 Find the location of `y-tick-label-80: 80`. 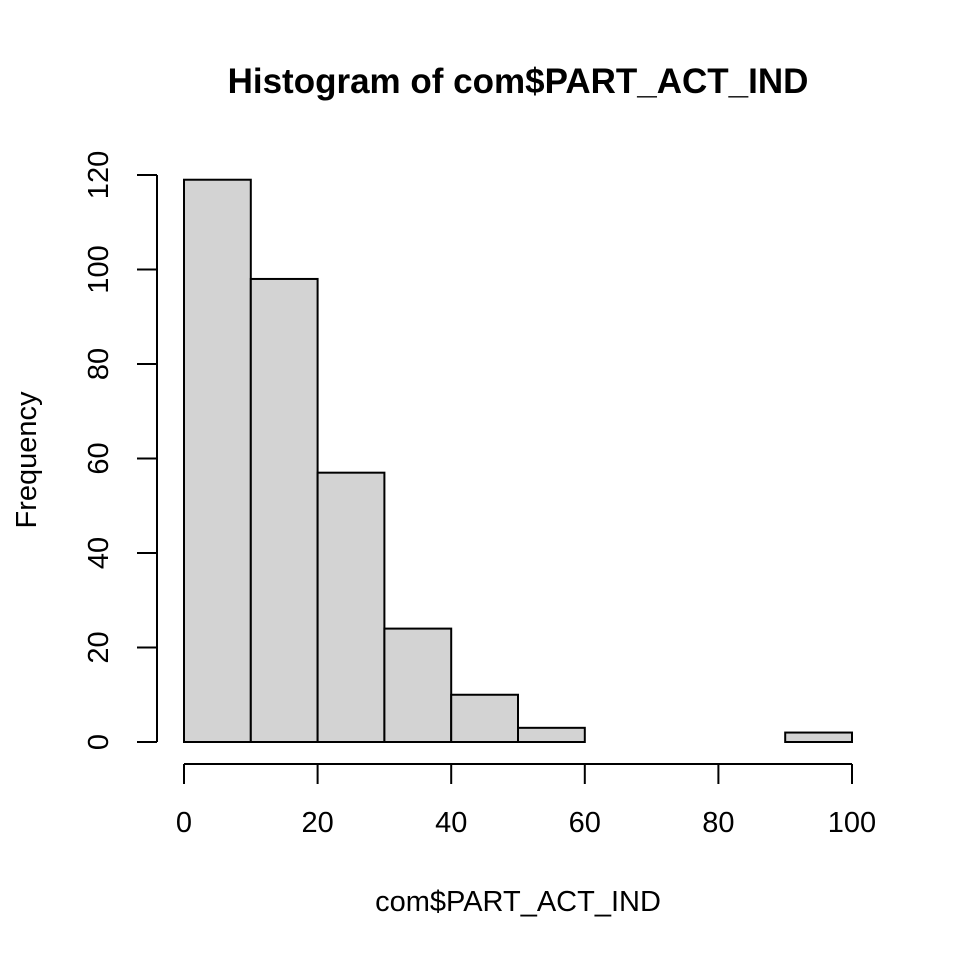

y-tick-label-80: 80 is located at coordinates (99, 364).